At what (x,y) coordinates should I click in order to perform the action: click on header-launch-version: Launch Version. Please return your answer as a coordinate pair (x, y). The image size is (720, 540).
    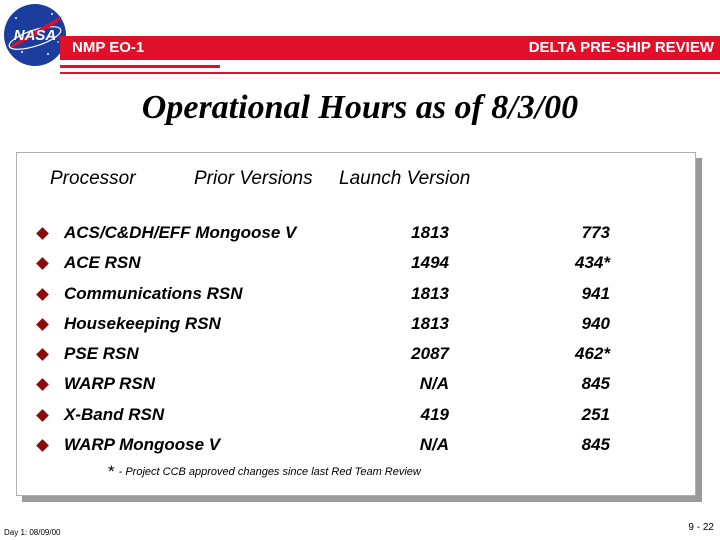
    Looking at the image, I should click on (405, 178).